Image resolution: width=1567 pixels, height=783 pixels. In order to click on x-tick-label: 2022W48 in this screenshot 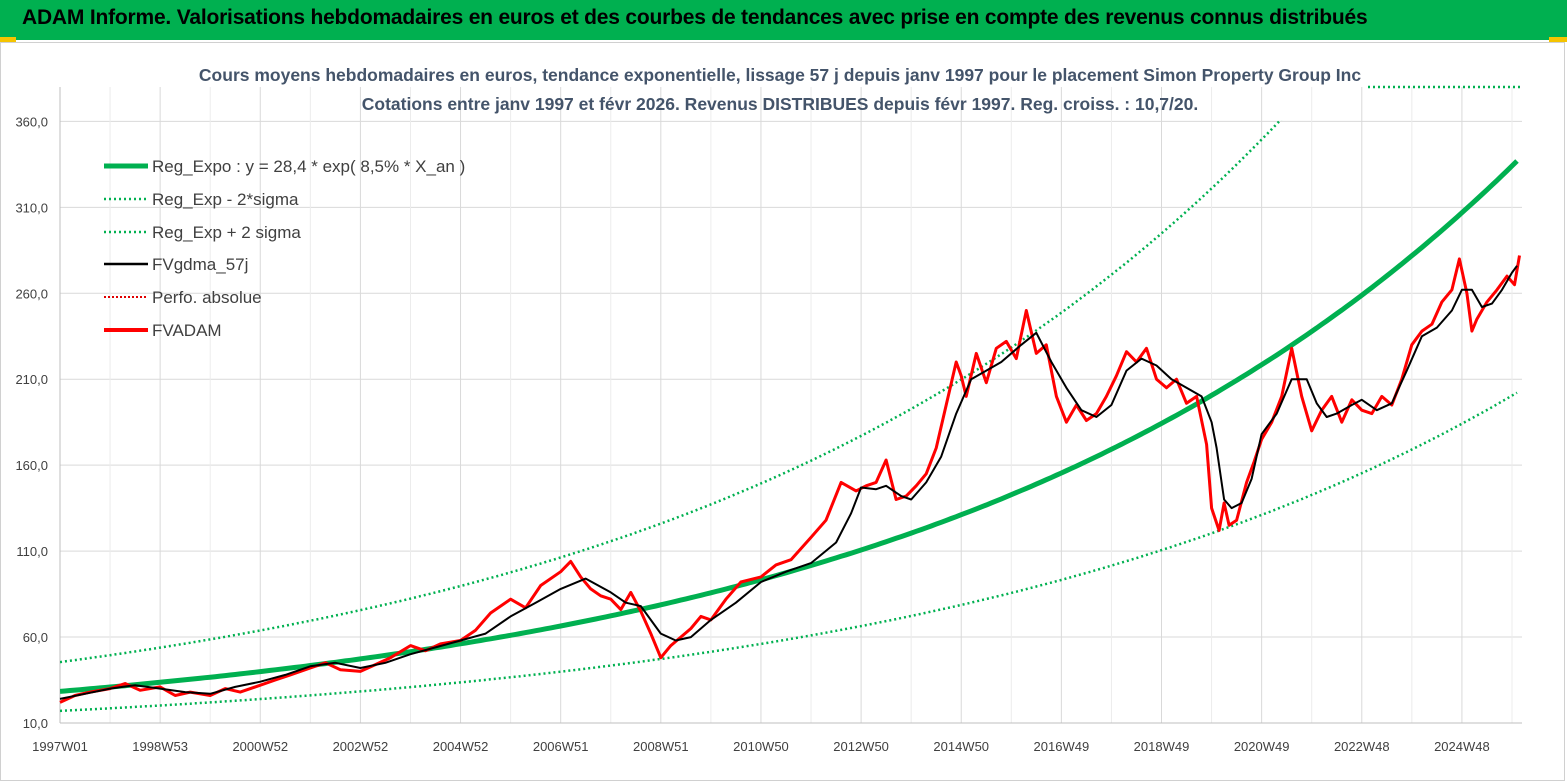, I will do `click(1362, 746)`.